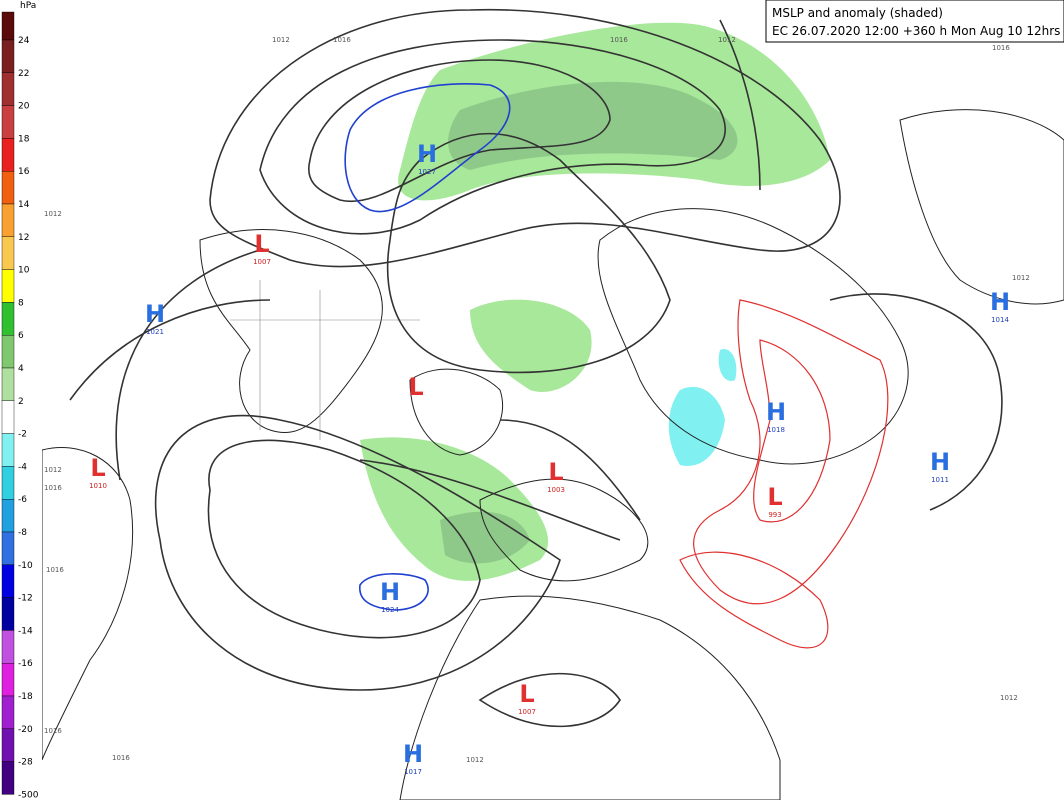 This screenshot has width=1064, height=800. Describe the element at coordinates (28, 795) in the screenshot. I see `colorbar-label: -500` at that location.